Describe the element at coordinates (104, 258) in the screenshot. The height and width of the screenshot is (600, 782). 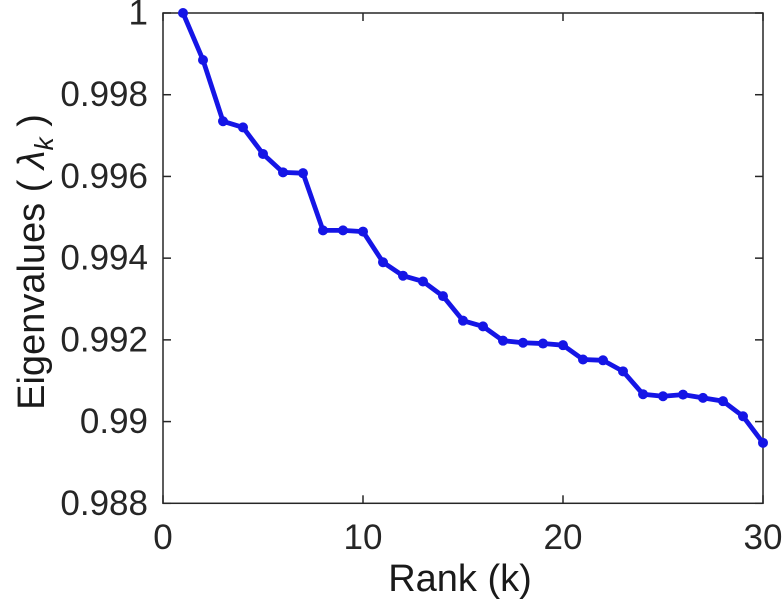
I see `y-tick-label: 0.994` at that location.